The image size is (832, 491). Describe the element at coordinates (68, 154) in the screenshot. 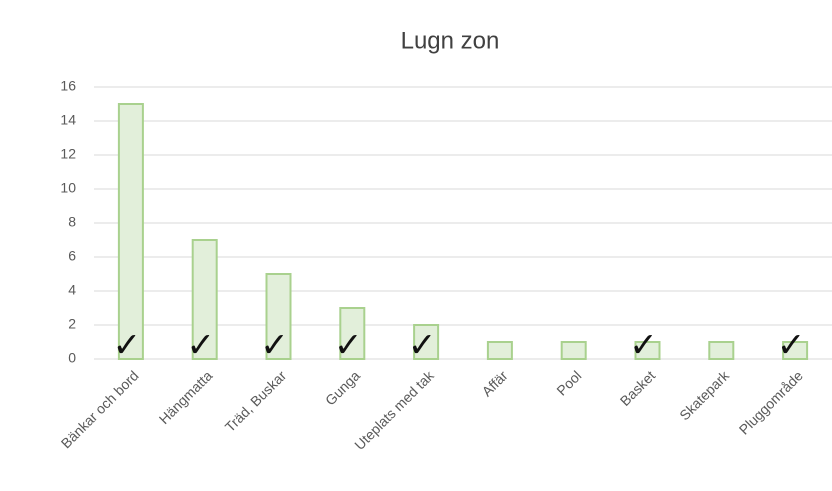

I see `y-tick-label: 12` at that location.